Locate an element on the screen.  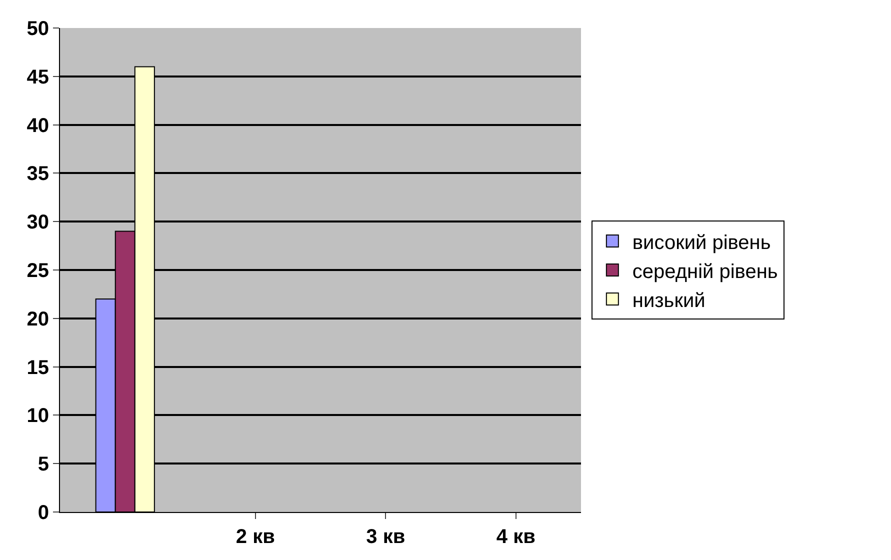
y-tick-label: 5 is located at coordinates (43, 465).